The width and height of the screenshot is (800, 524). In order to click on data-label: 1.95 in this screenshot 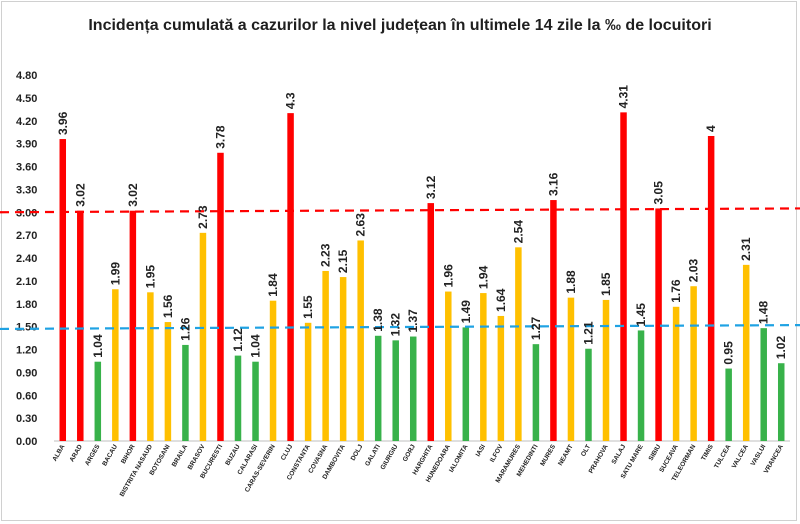, I will do `click(150, 277)`.